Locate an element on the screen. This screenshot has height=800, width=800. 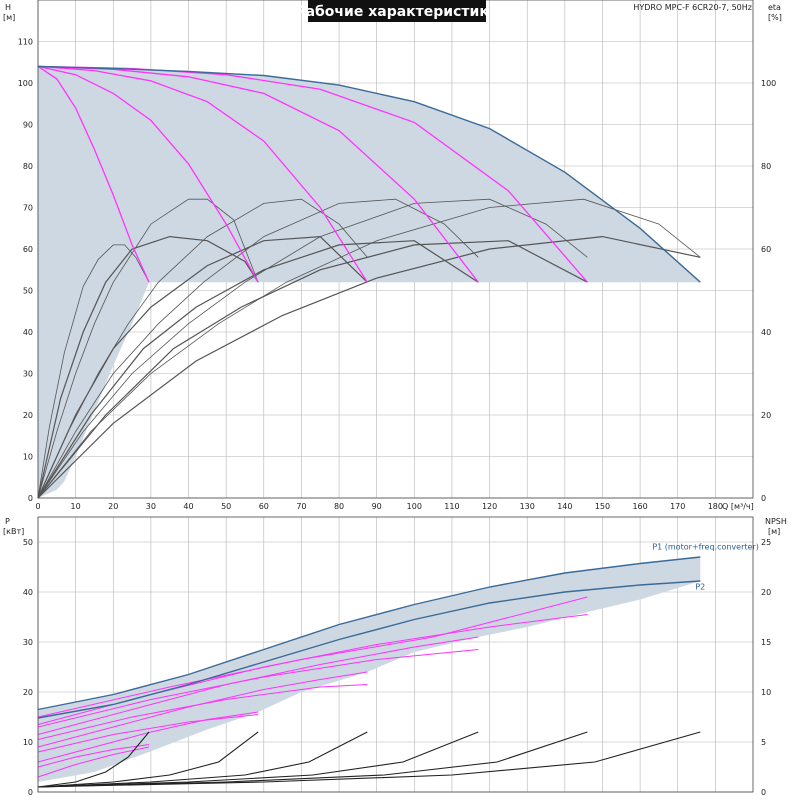
npsh-tick-label: 5 is located at coordinates (763, 742).